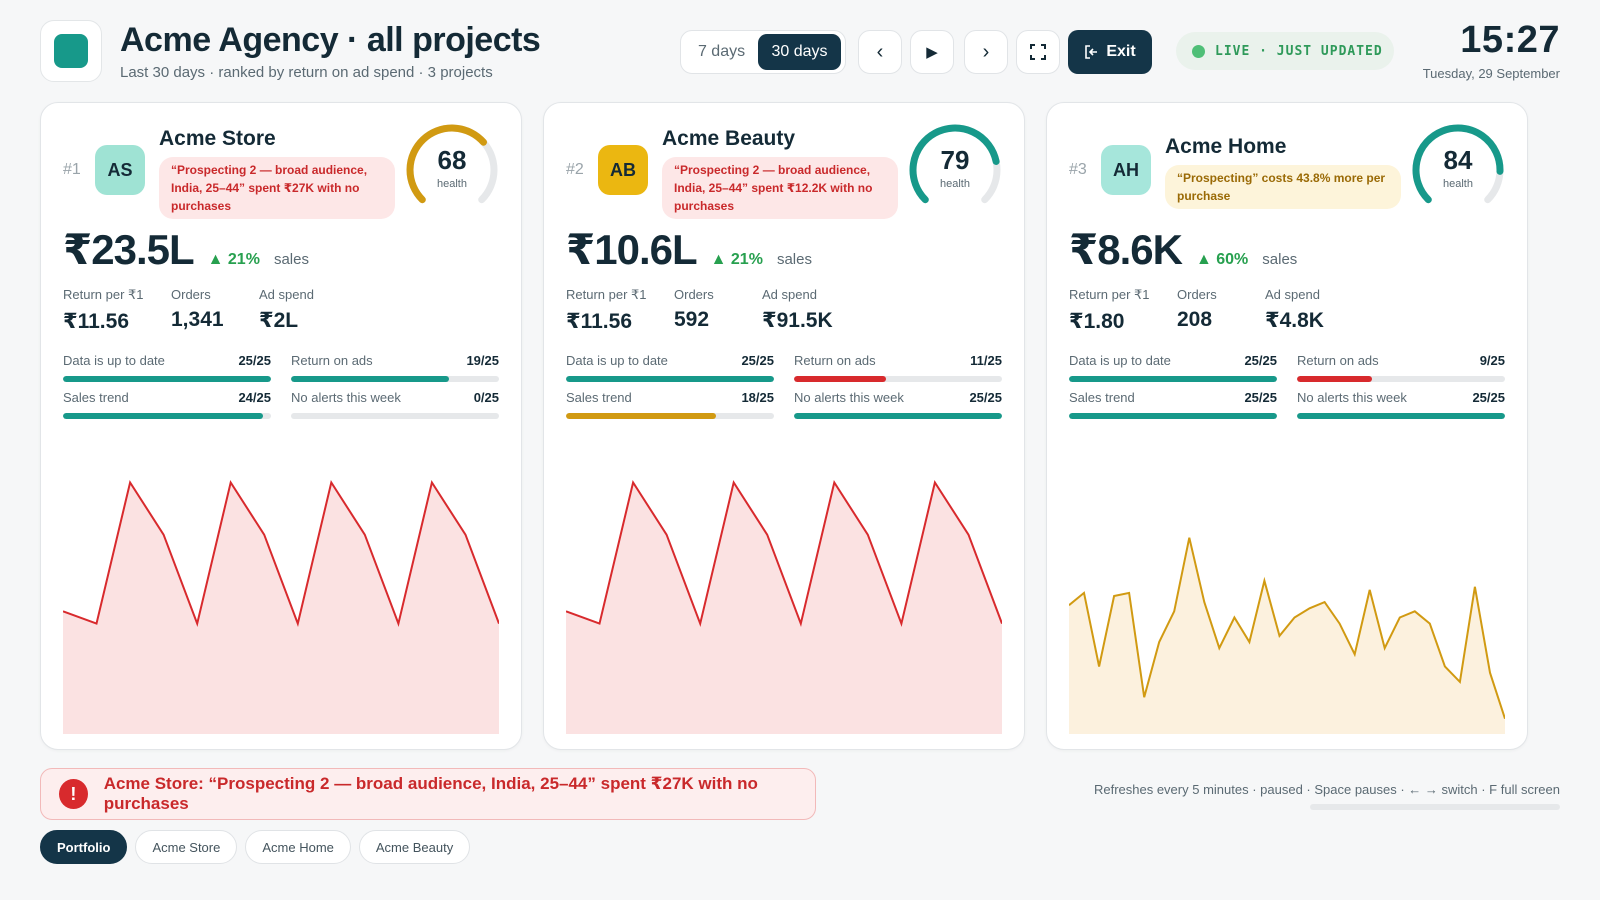 The width and height of the screenshot is (1600, 900). I want to click on exit-button: Exit, so click(1110, 52).